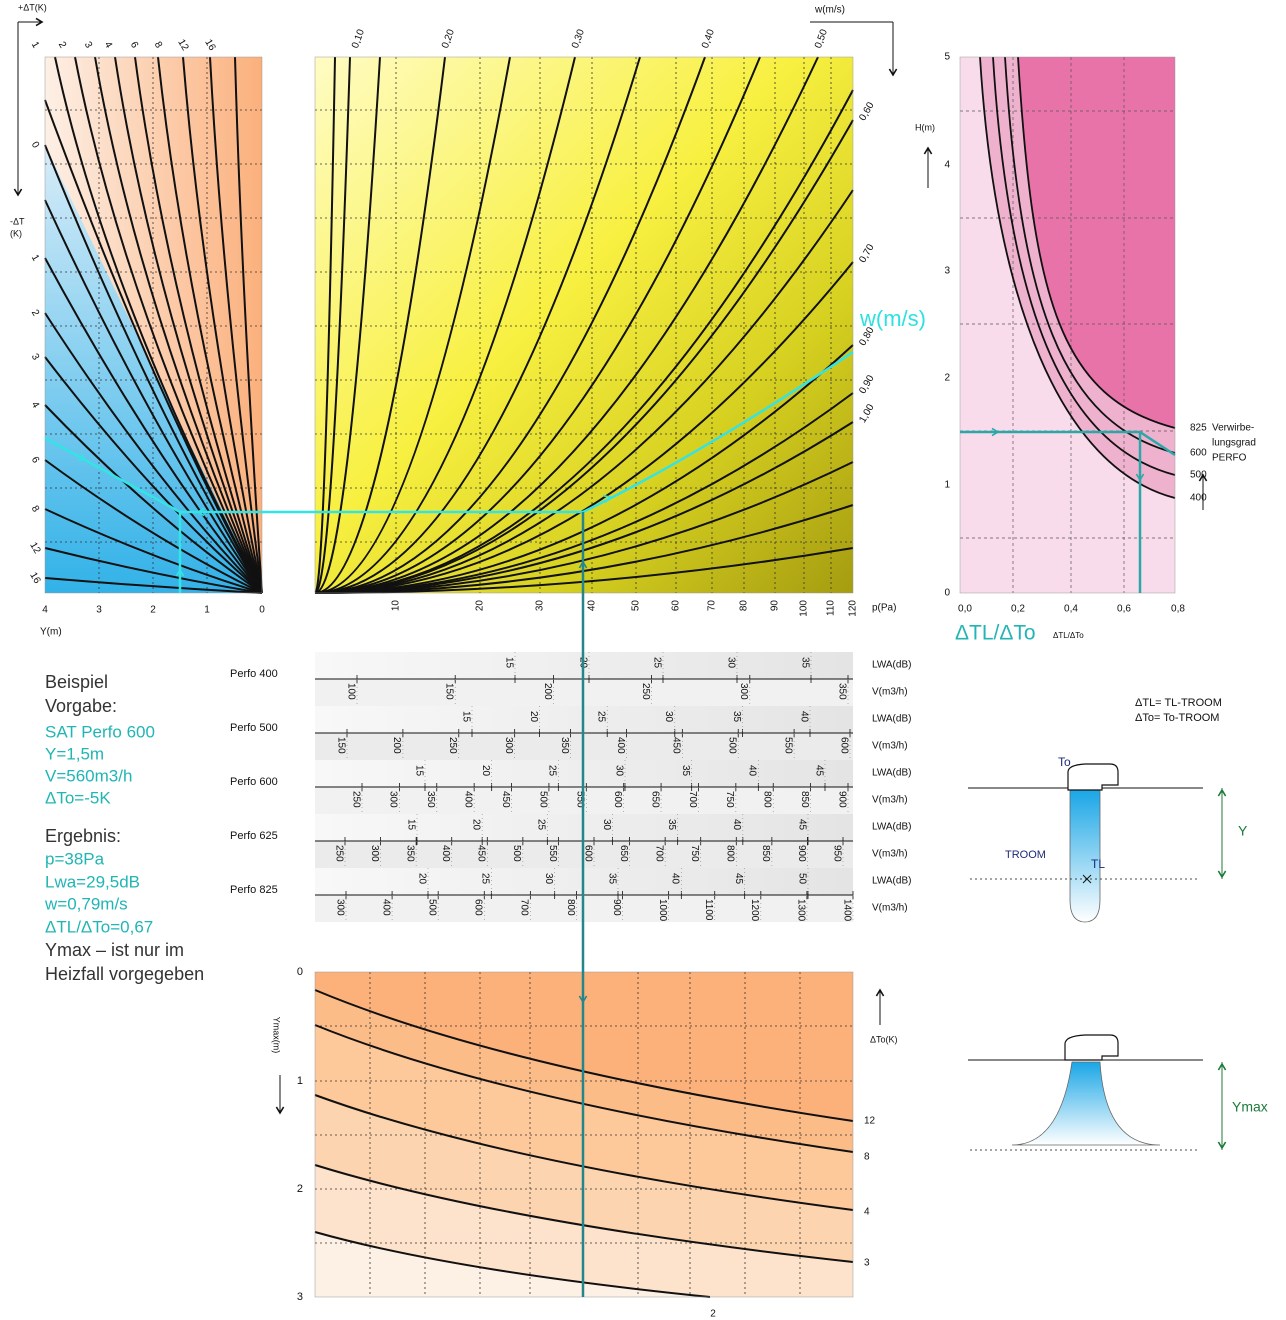 This screenshot has height=1320, width=1286. Describe the element at coordinates (78, 797) in the screenshot. I see `given-value: ΔTo=-5K` at that location.